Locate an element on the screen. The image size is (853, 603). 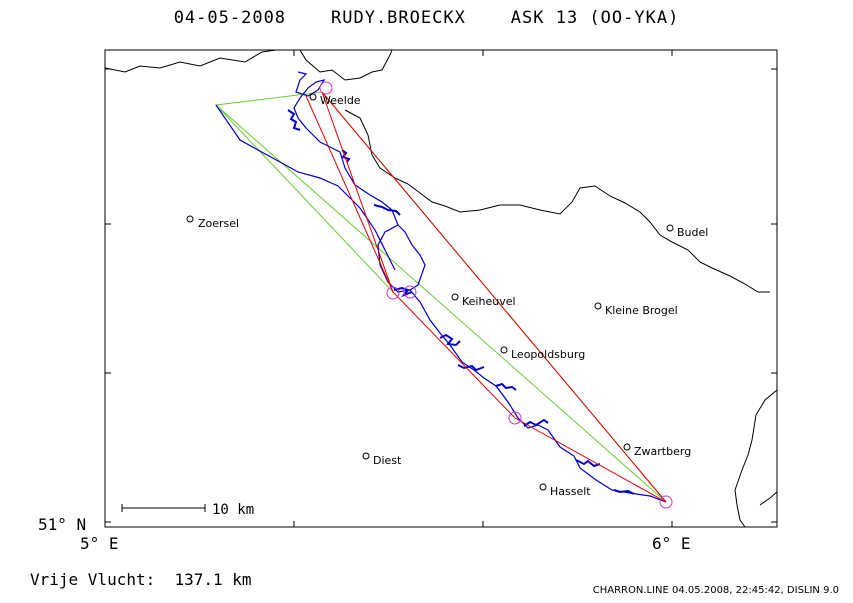
border-east is located at coordinates (756, 458).